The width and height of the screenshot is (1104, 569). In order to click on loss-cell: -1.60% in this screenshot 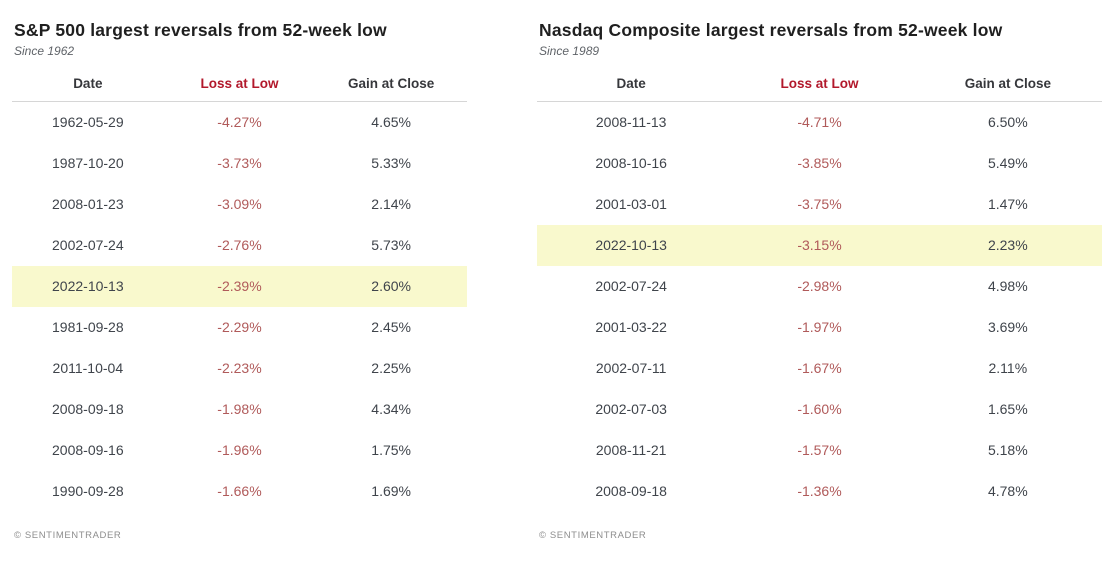, I will do `click(819, 409)`.